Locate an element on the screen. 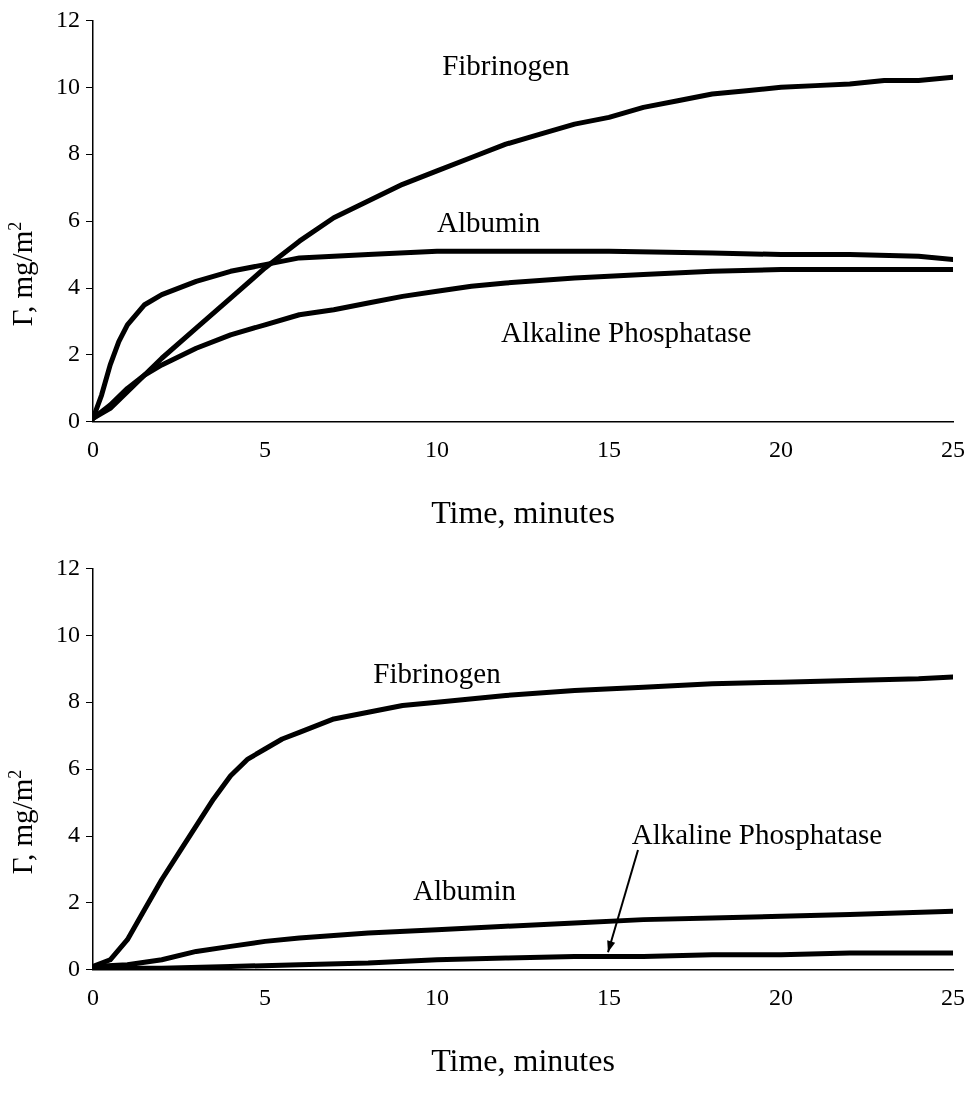 Image resolution: width=973 pixels, height=1099 pixels. text: Alkaline Phosphatase is located at coordinates (757, 833).